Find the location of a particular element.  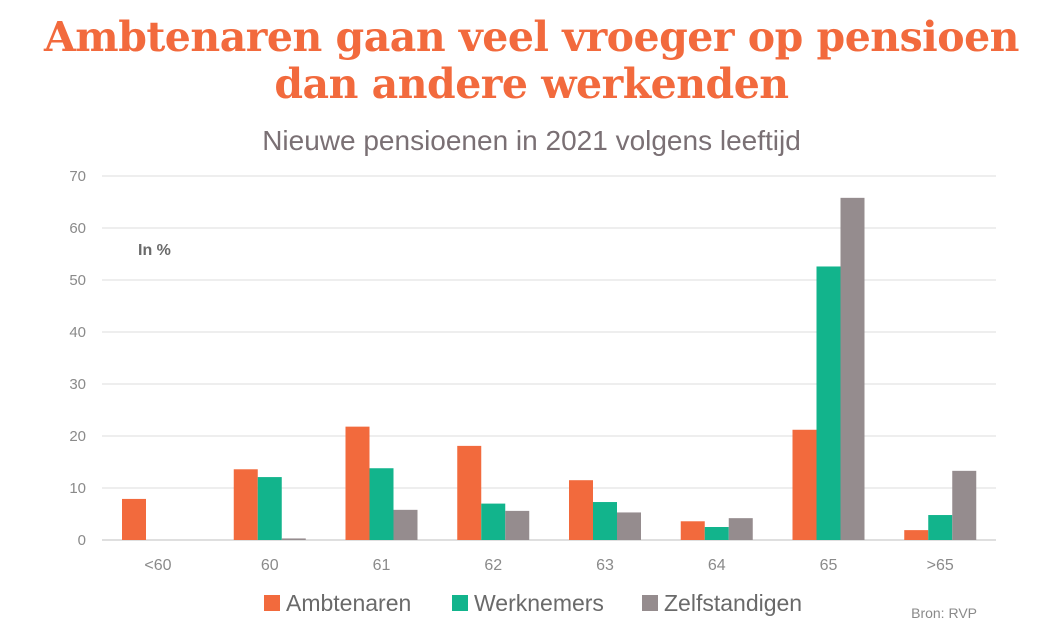

legend-label-ambtenaren: Ambtenaren is located at coordinates (348, 603).